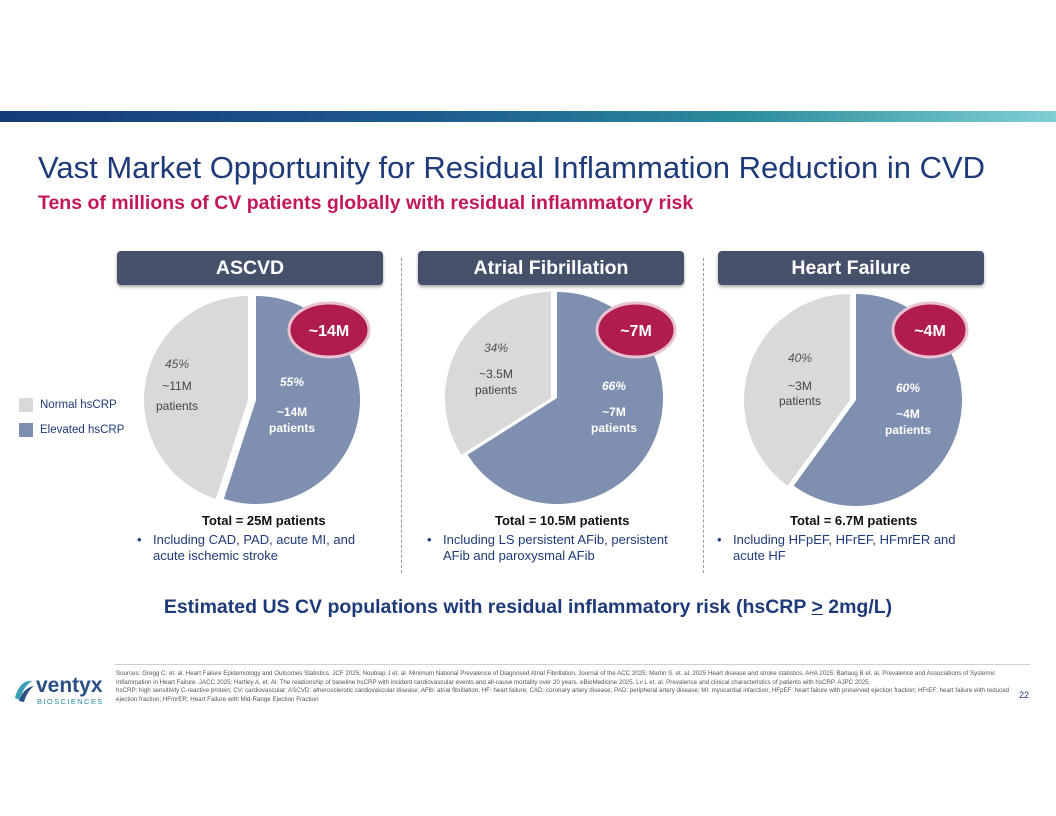  Describe the element at coordinates (562, 520) in the screenshot. I see `total-atrial-fibrillation: Total = 10.5M patients` at that location.